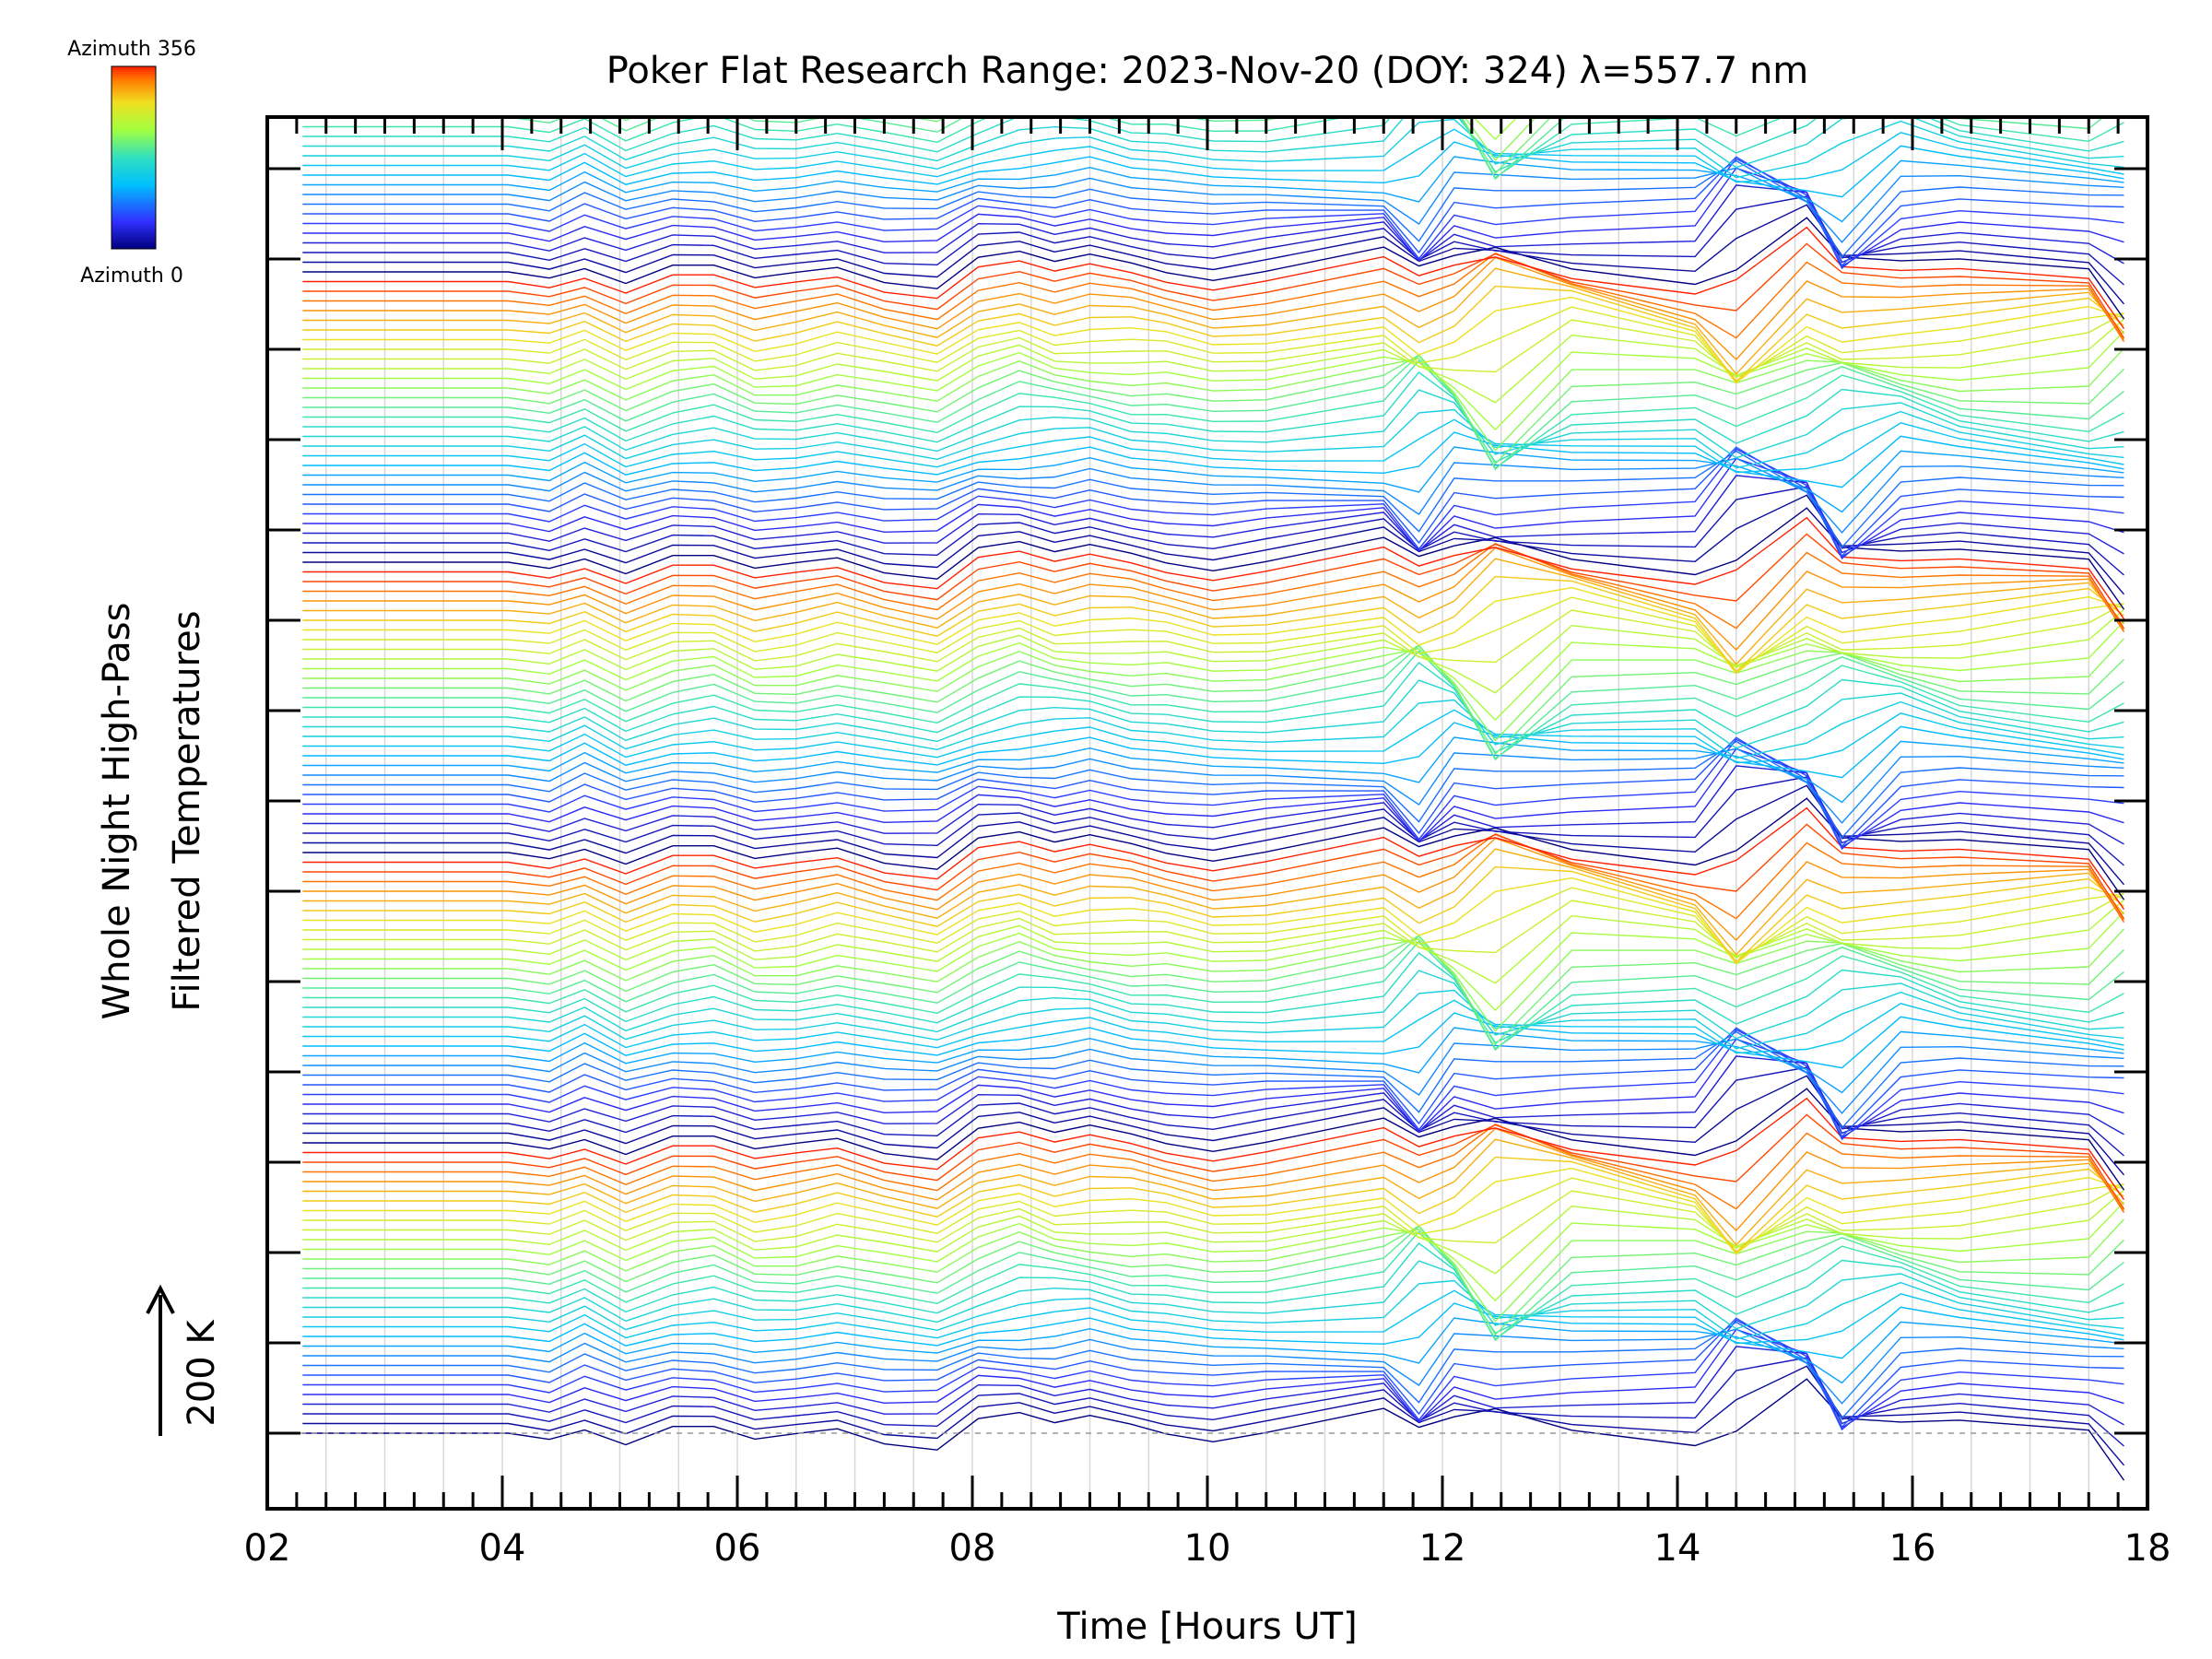 This screenshot has width=2212, height=1659. I want to click on x-tick-label: 04, so click(502, 1548).